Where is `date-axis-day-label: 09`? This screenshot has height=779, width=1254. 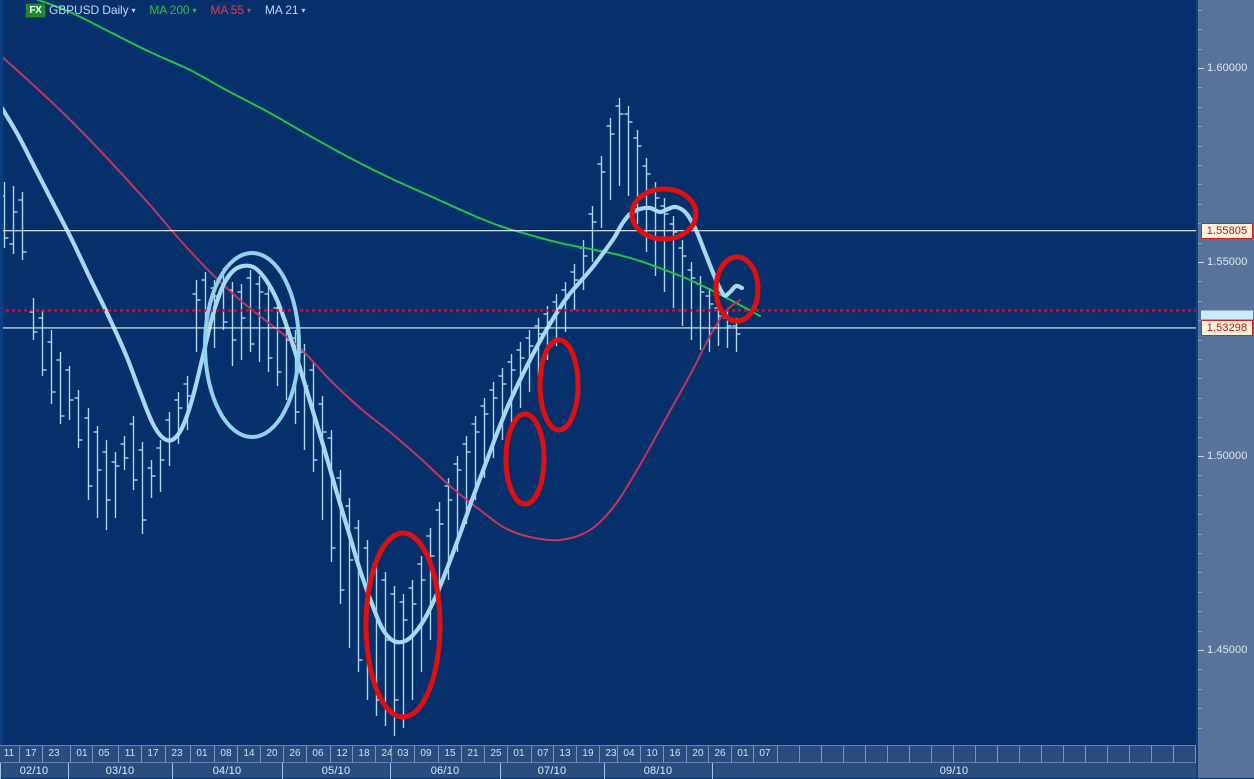 date-axis-day-label: 09 is located at coordinates (426, 753).